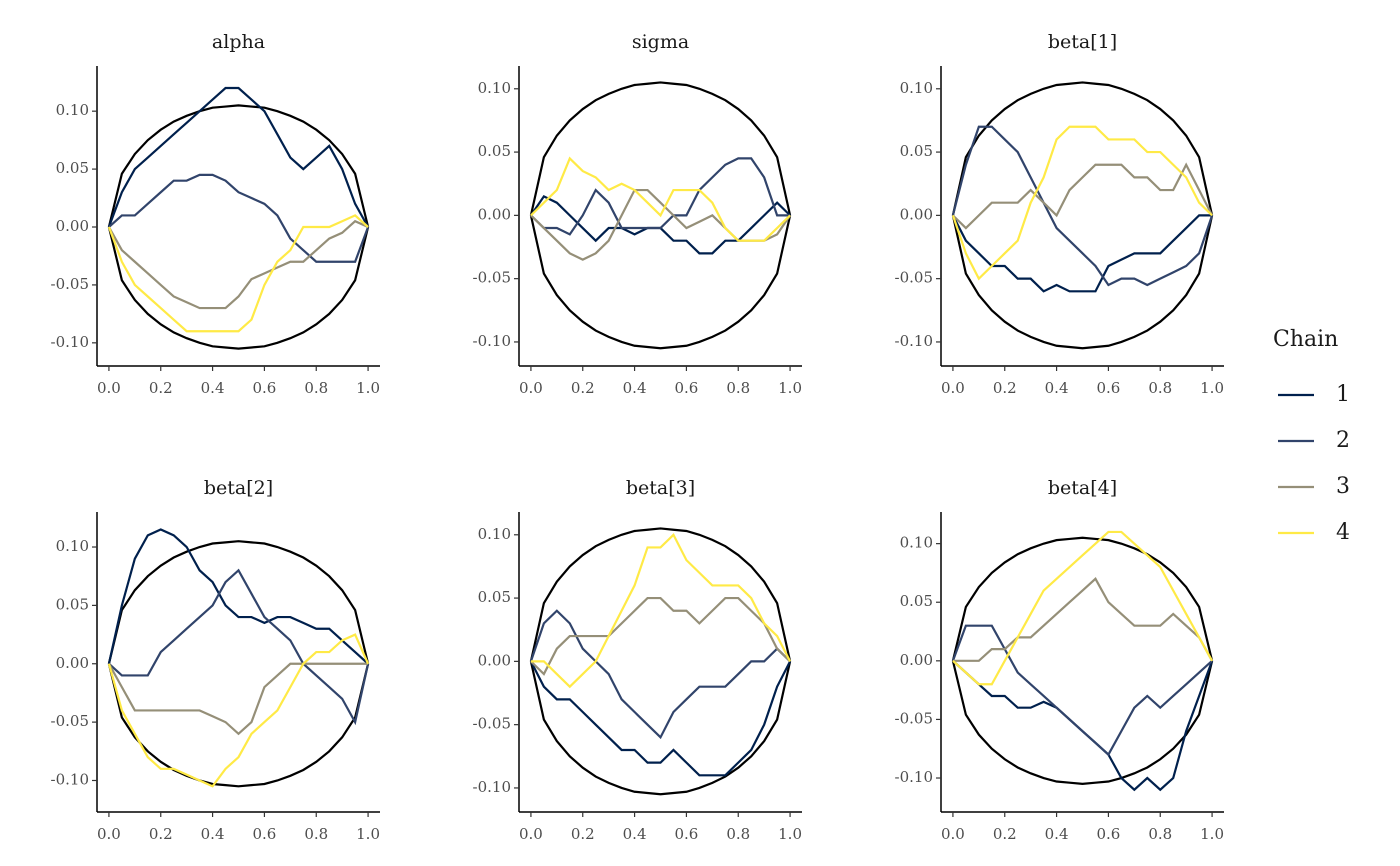  Describe the element at coordinates (1343, 394) in the screenshot. I see `legend-label: 1` at that location.